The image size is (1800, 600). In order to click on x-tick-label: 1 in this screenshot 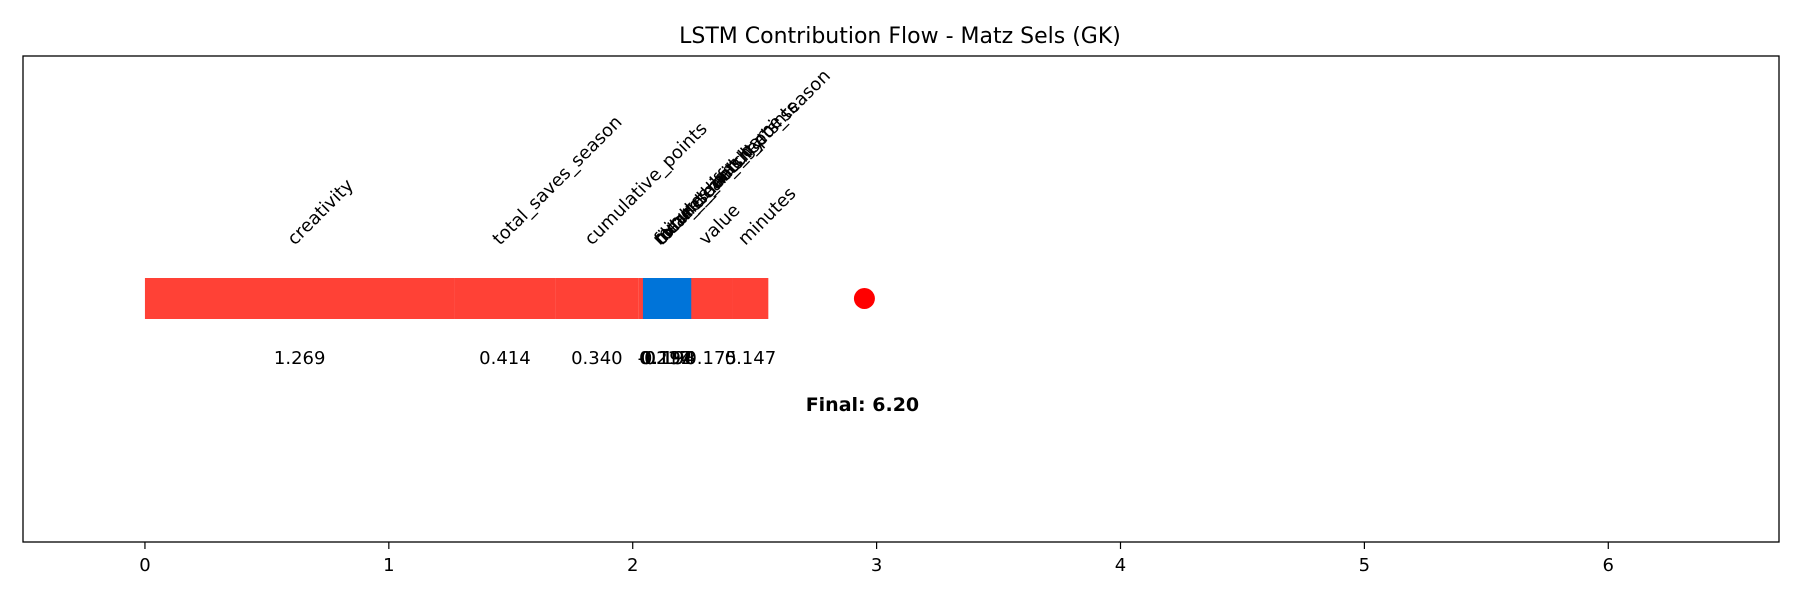, I will do `click(388, 565)`.